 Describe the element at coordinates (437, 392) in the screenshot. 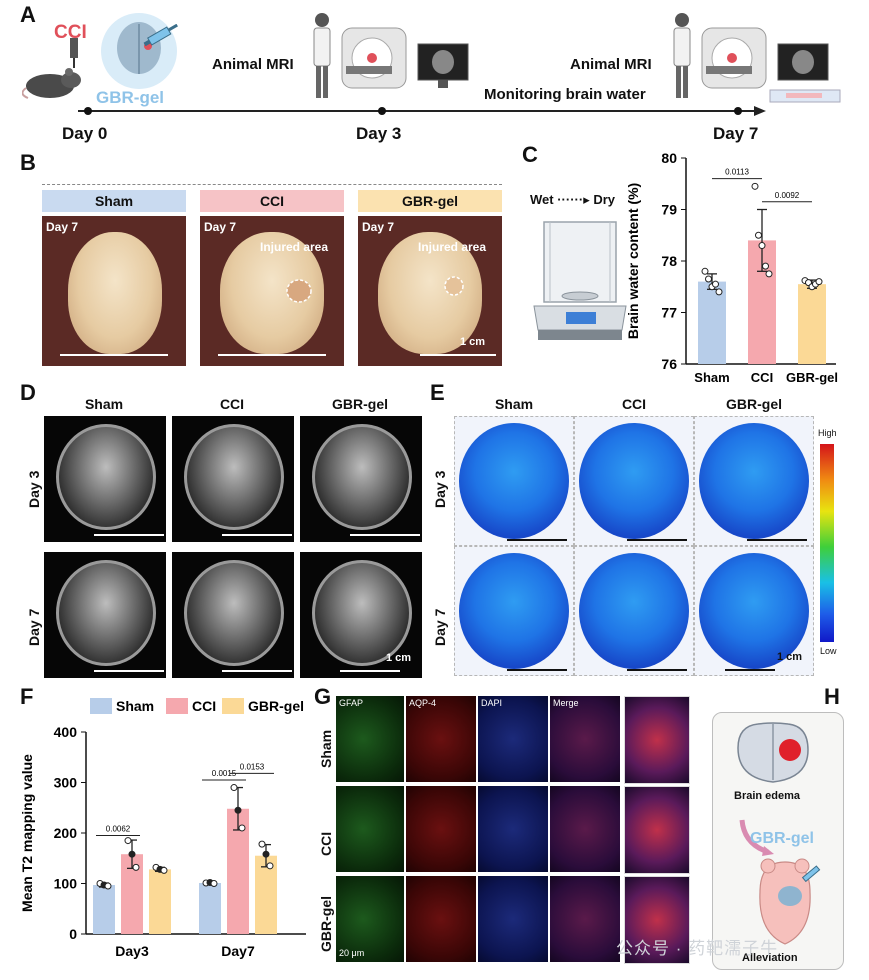

I see `panel-label-e: E` at that location.